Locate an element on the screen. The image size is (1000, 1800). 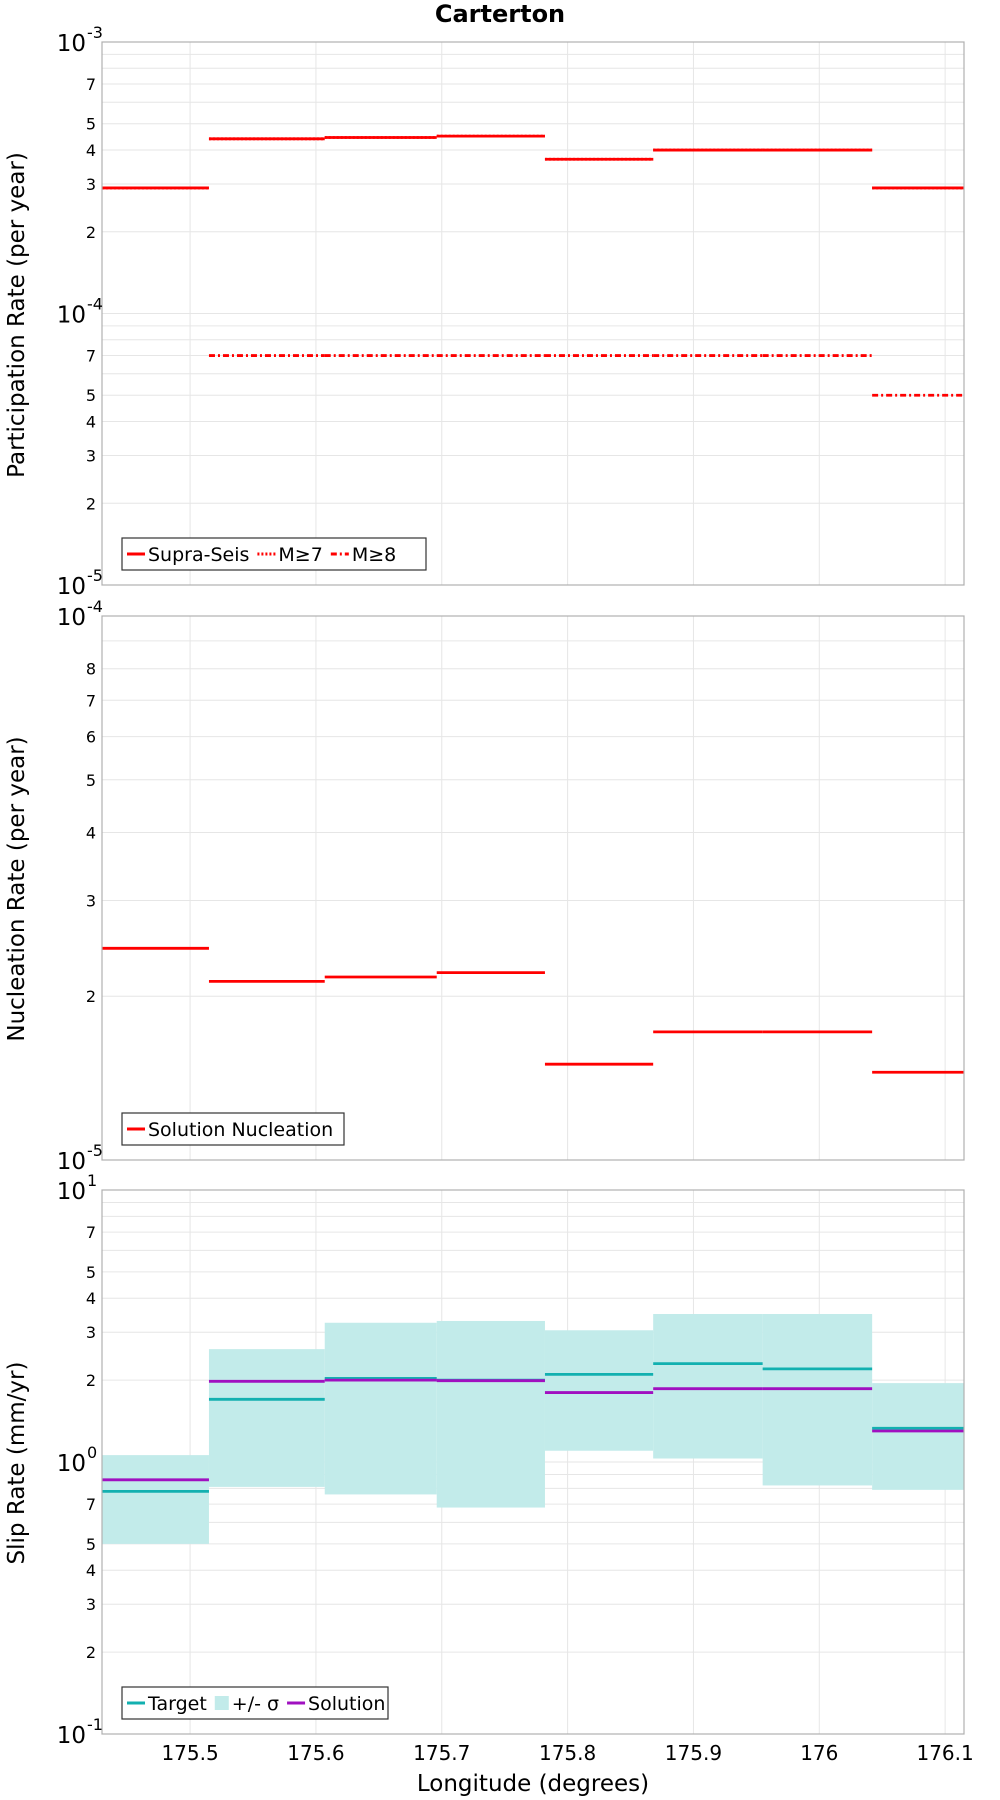
x-axis-label: Longitude (degrees) is located at coordinates (533, 1784).